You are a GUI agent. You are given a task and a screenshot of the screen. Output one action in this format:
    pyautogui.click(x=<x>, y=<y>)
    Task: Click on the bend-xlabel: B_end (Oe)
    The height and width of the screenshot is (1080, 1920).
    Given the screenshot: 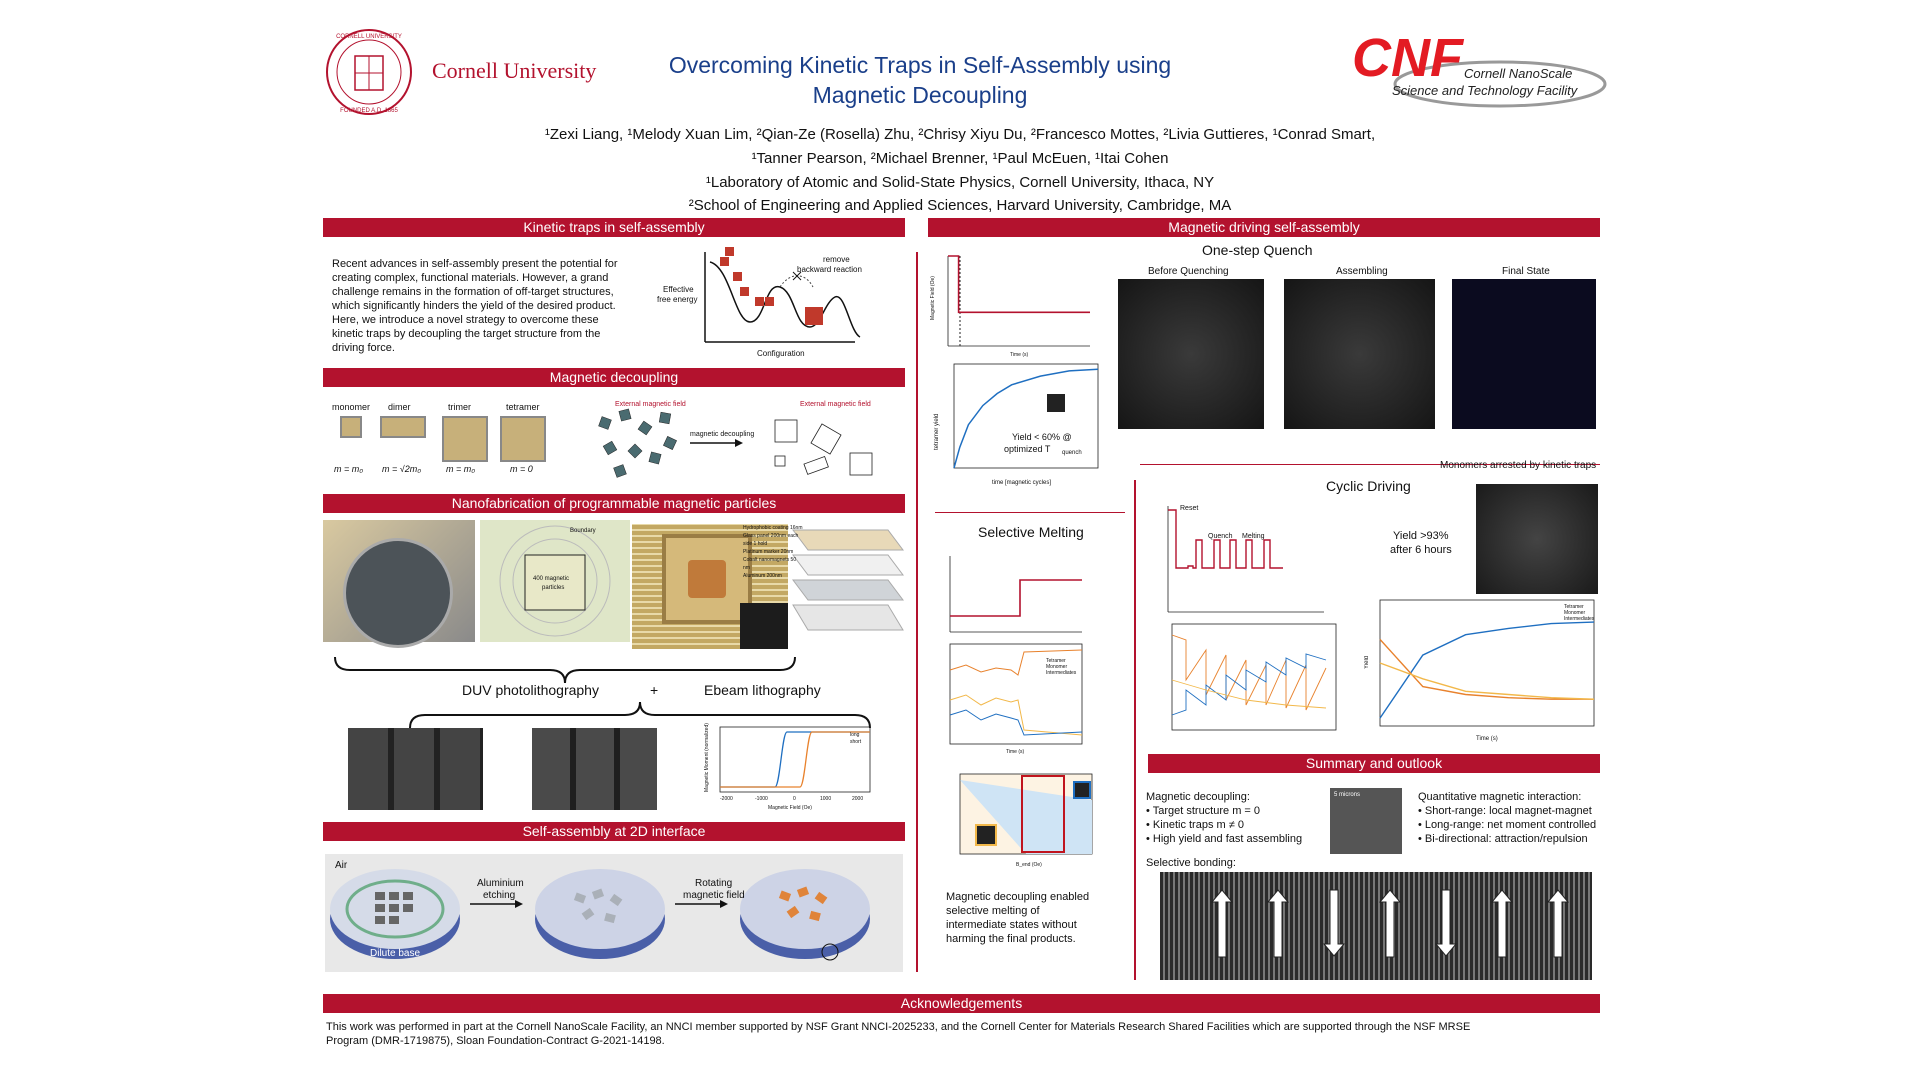 What is the action you would take?
    pyautogui.click(x=1029, y=865)
    